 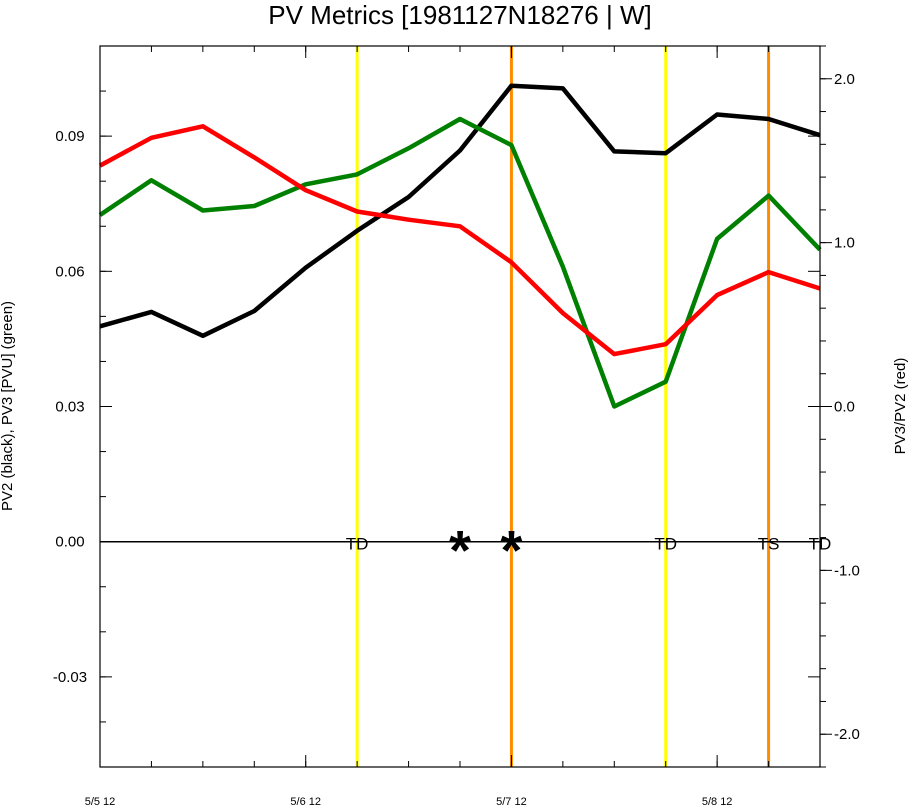 I want to click on y-right-tick-label: 0.0, so click(x=844, y=407).